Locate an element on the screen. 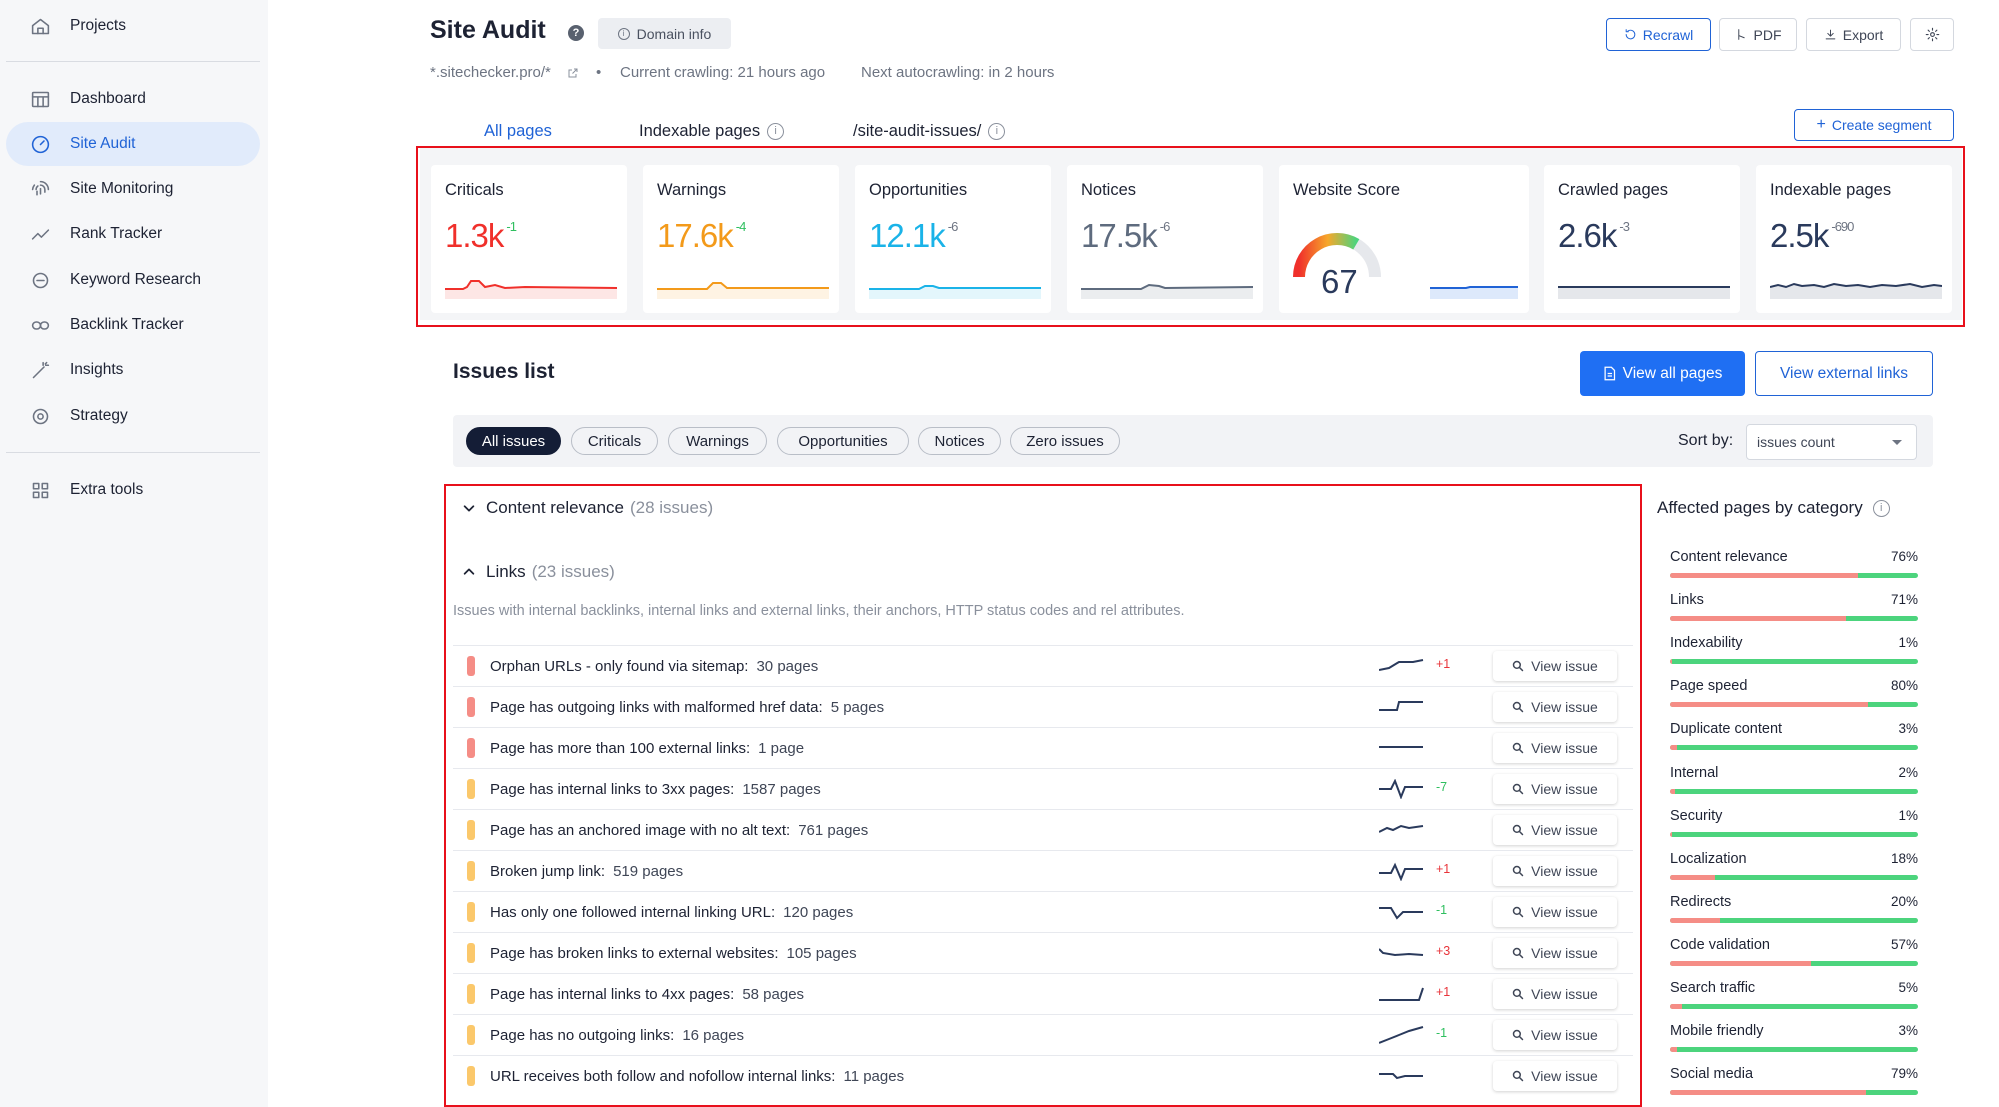  info-icon: i is located at coordinates (1881, 508).